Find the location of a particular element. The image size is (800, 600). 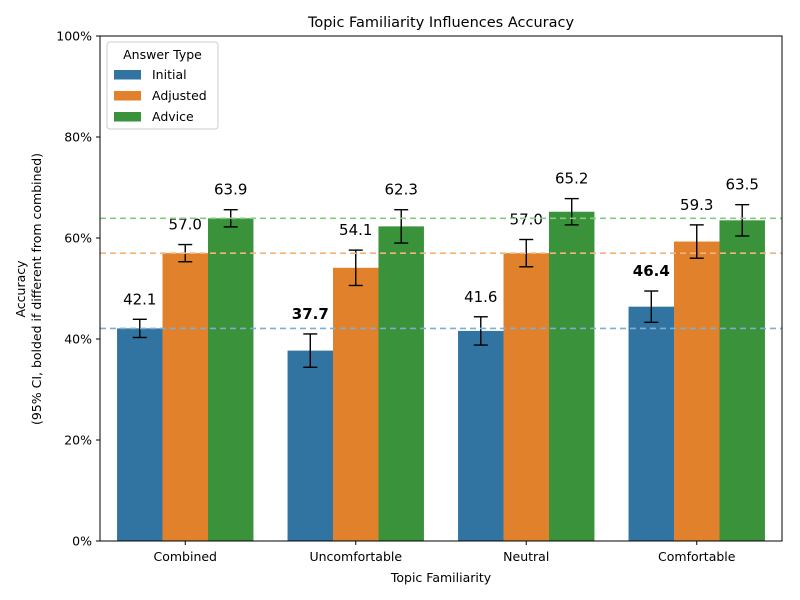

legend-label-initial: Initial is located at coordinates (169, 74).